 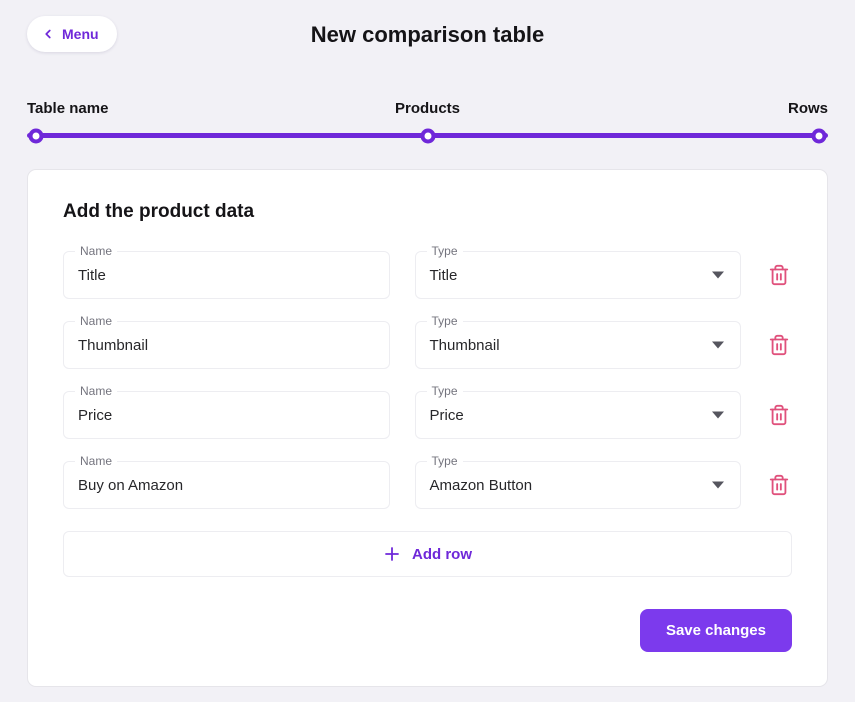 I want to click on chevron-left-icon, so click(x=48, y=34).